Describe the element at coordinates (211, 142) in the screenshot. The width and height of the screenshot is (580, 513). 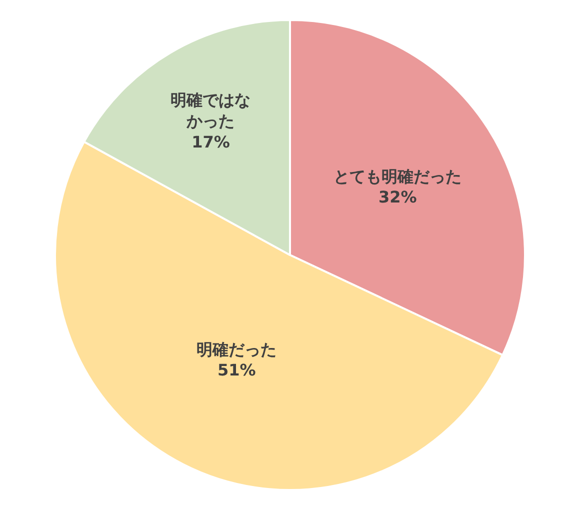
I see `data-label: 17%` at that location.